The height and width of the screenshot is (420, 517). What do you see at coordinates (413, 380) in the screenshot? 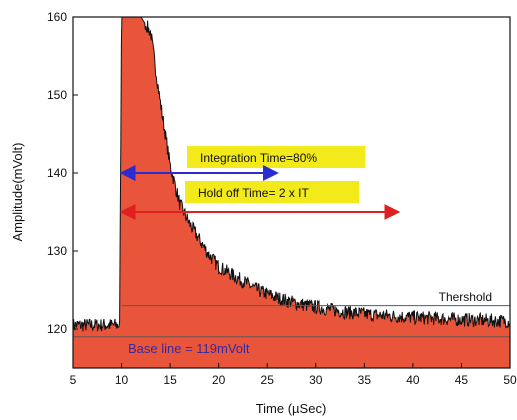
I see `x-tick-label: 40` at bounding box center [413, 380].